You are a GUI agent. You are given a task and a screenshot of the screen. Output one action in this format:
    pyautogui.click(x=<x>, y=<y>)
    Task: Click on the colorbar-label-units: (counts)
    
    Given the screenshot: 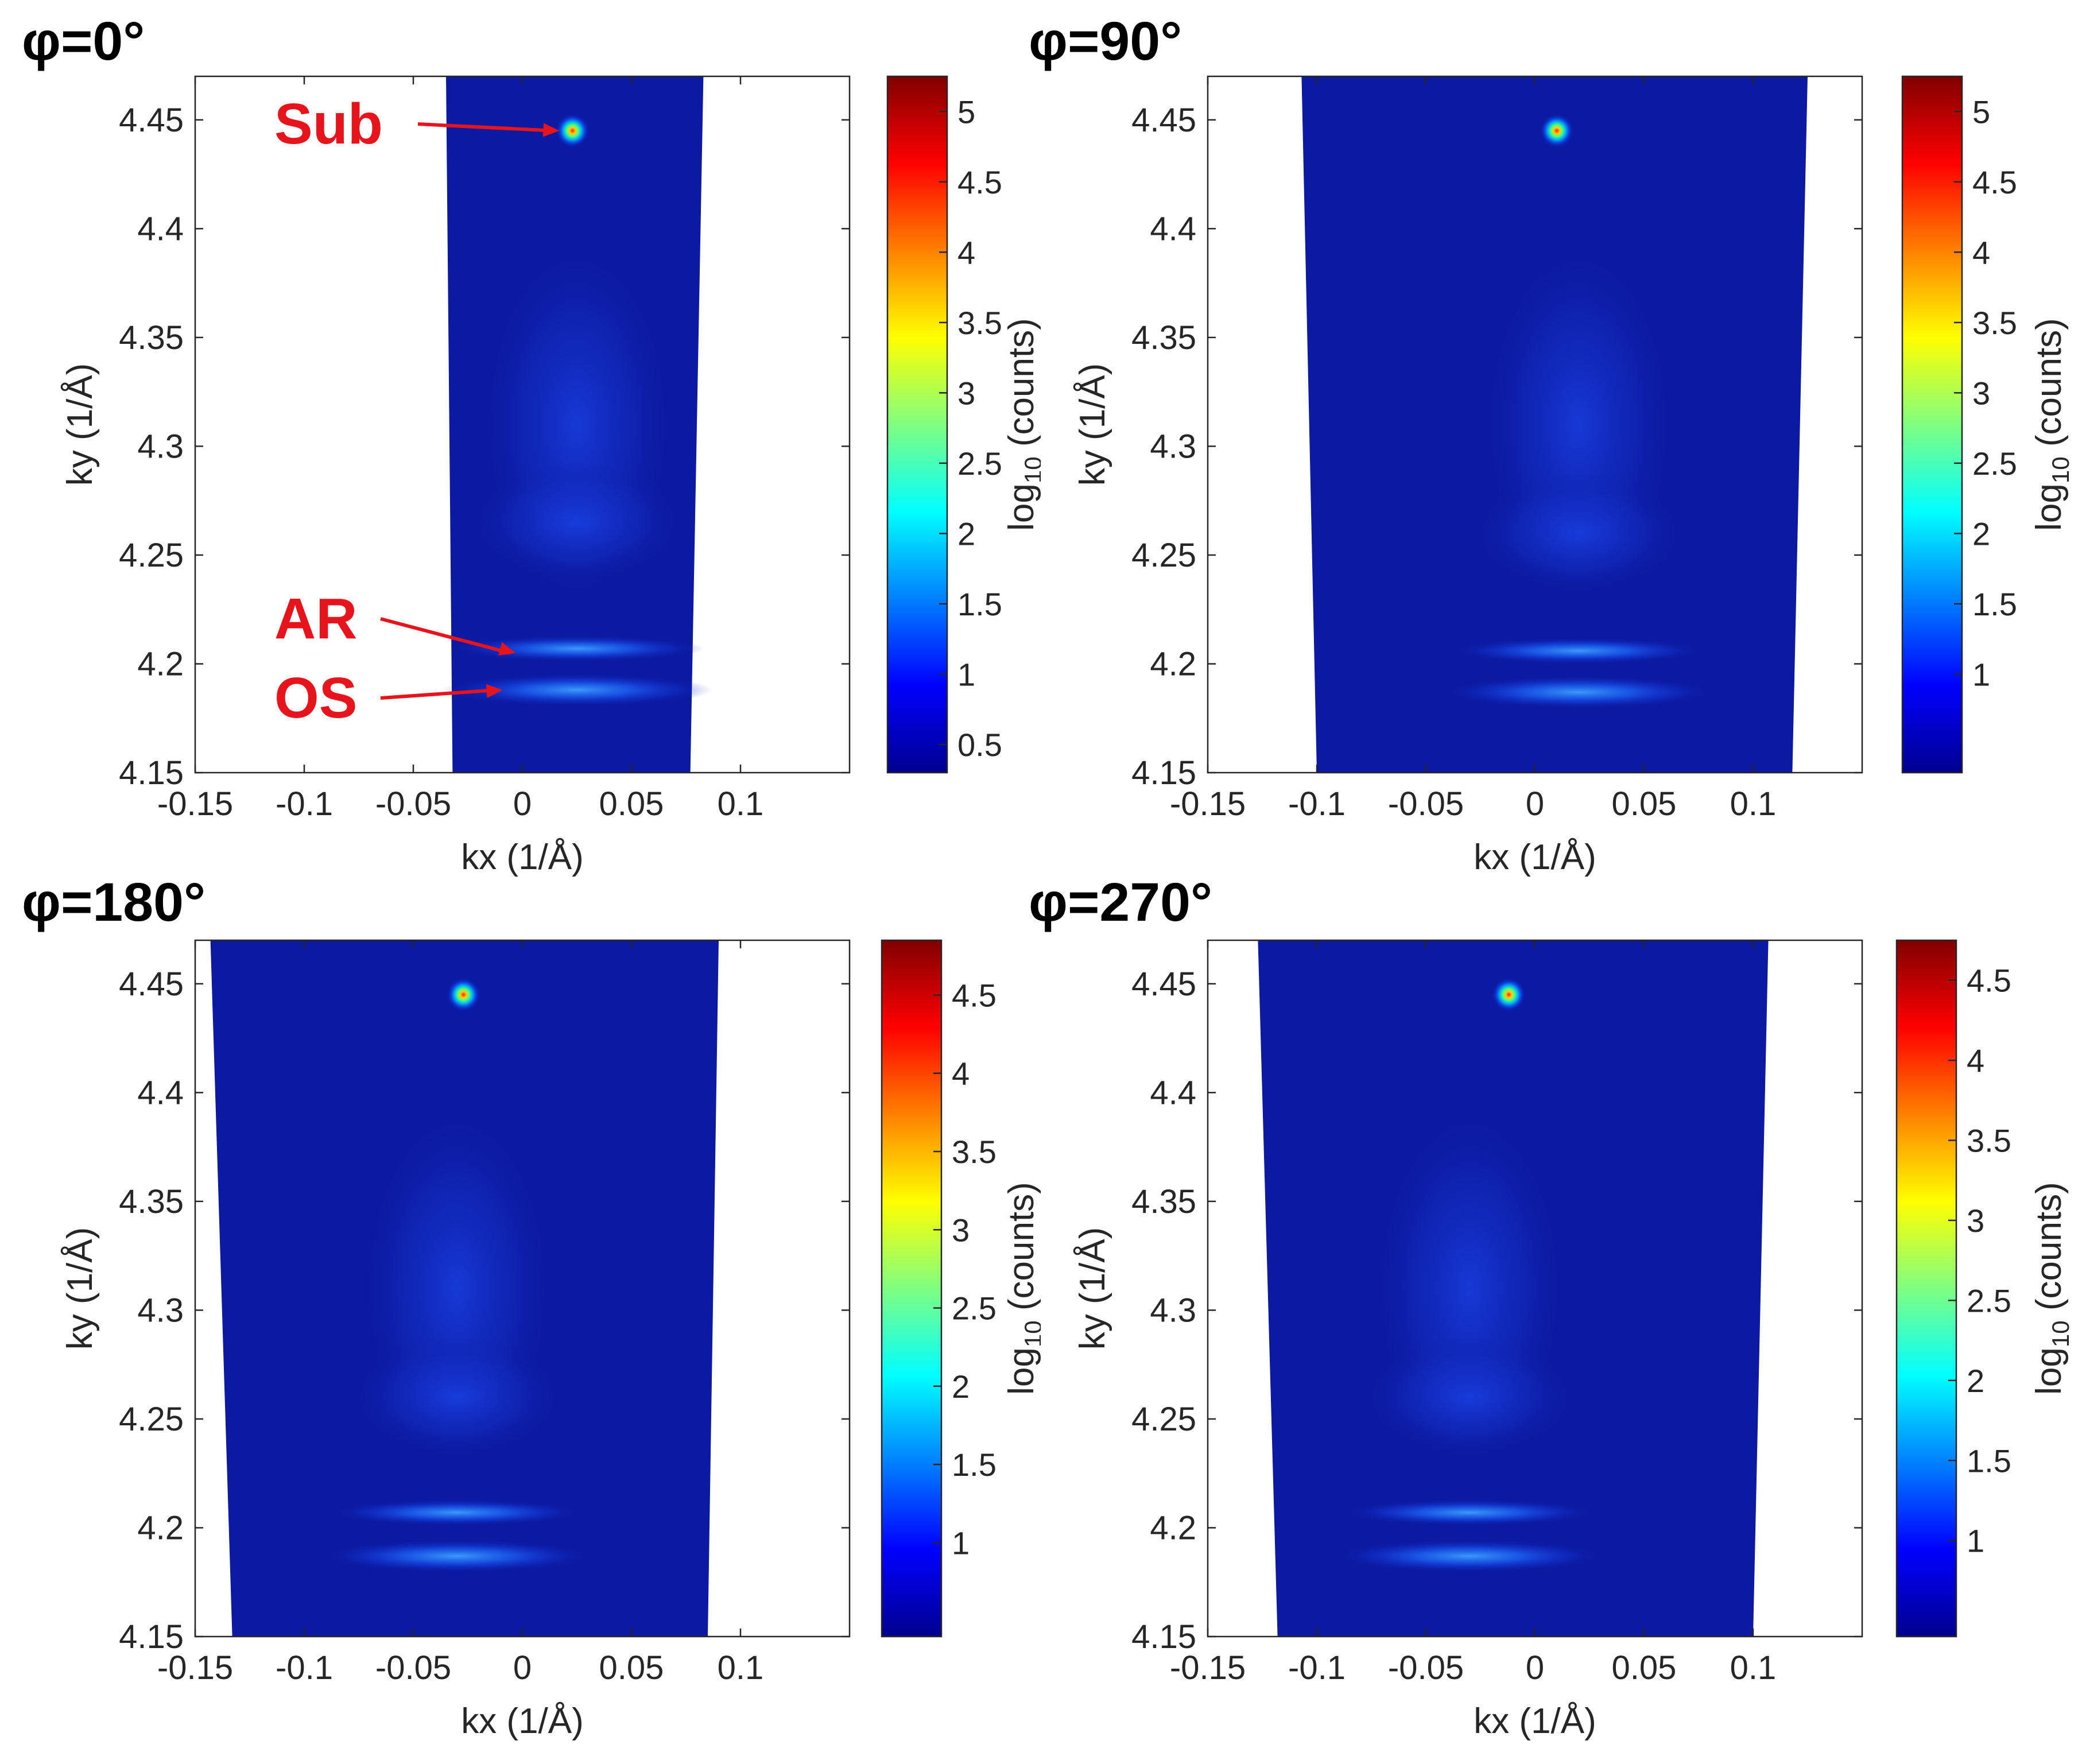 What is the action you would take?
    pyautogui.click(x=1021, y=1251)
    